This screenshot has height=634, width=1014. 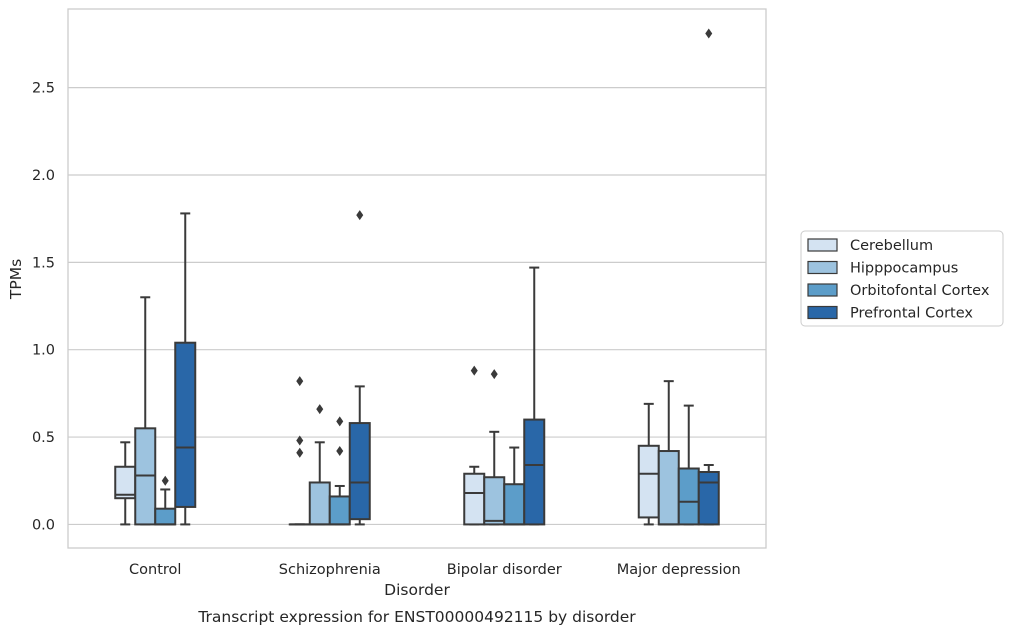 What do you see at coordinates (330, 570) in the screenshot?
I see `x-tick-label: Schizophrenia` at bounding box center [330, 570].